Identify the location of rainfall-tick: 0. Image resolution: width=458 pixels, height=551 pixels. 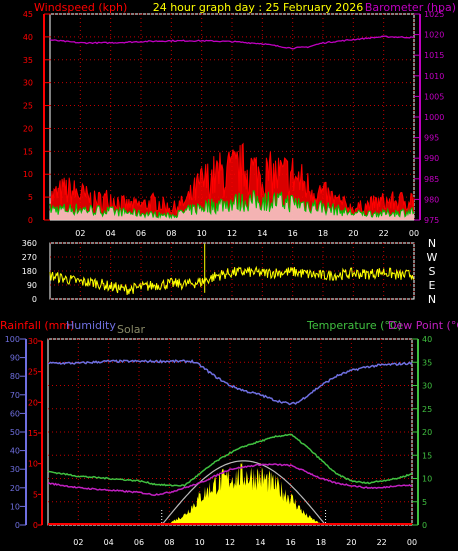
(35, 525).